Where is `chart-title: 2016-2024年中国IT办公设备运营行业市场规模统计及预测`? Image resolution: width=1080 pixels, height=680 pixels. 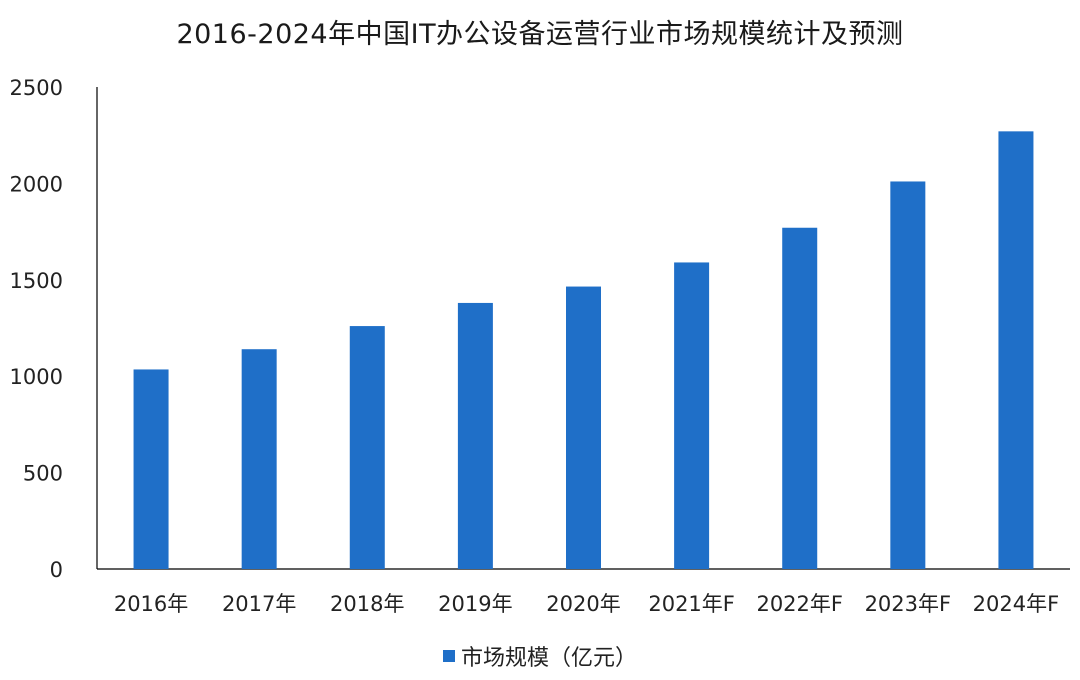
chart-title: 2016-2024年中国IT办公设备运营行业市场规模统计及预测 is located at coordinates (540, 34).